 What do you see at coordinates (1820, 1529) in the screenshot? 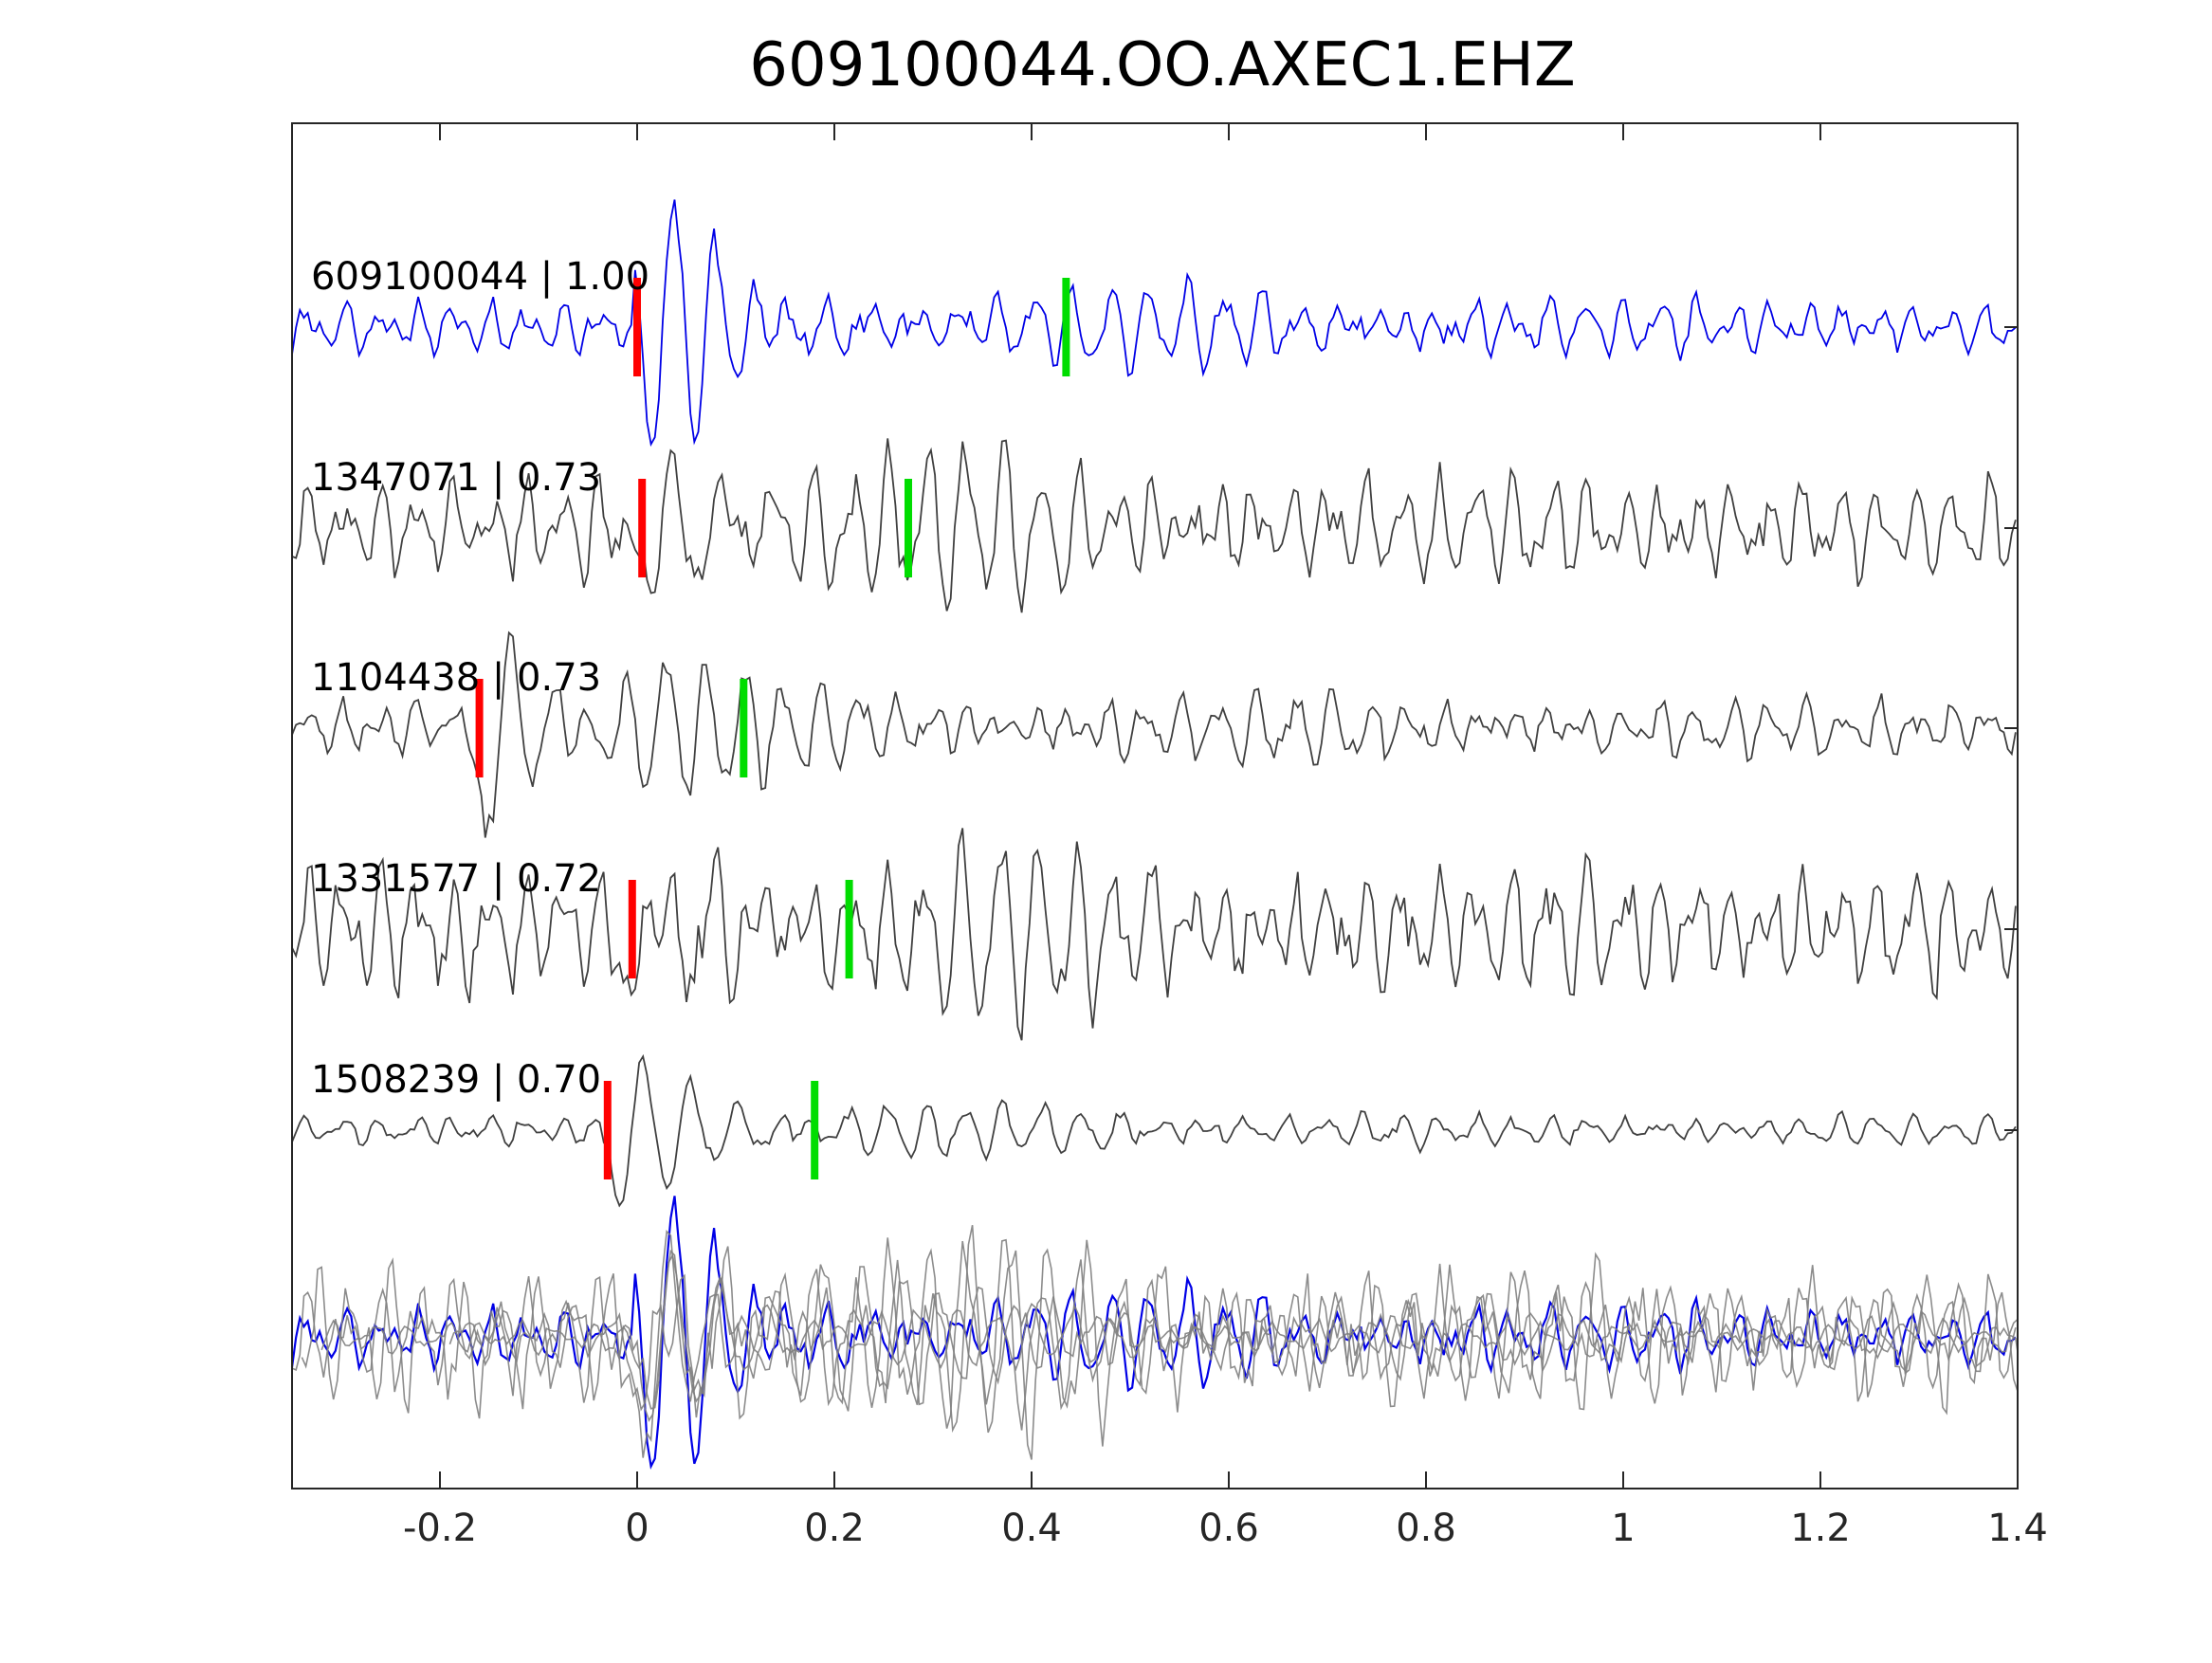
I see `x-tick-label: 1.2` at bounding box center [1820, 1529].